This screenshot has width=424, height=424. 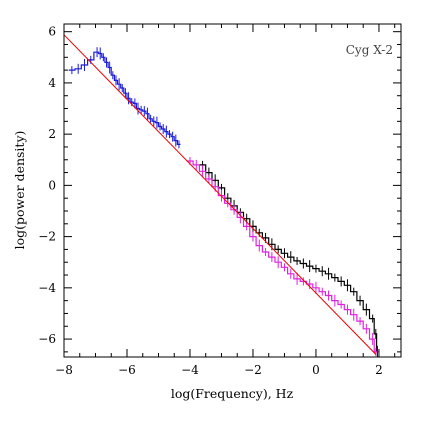 What do you see at coordinates (190, 370) in the screenshot?
I see `x-tick-label: −4` at bounding box center [190, 370].